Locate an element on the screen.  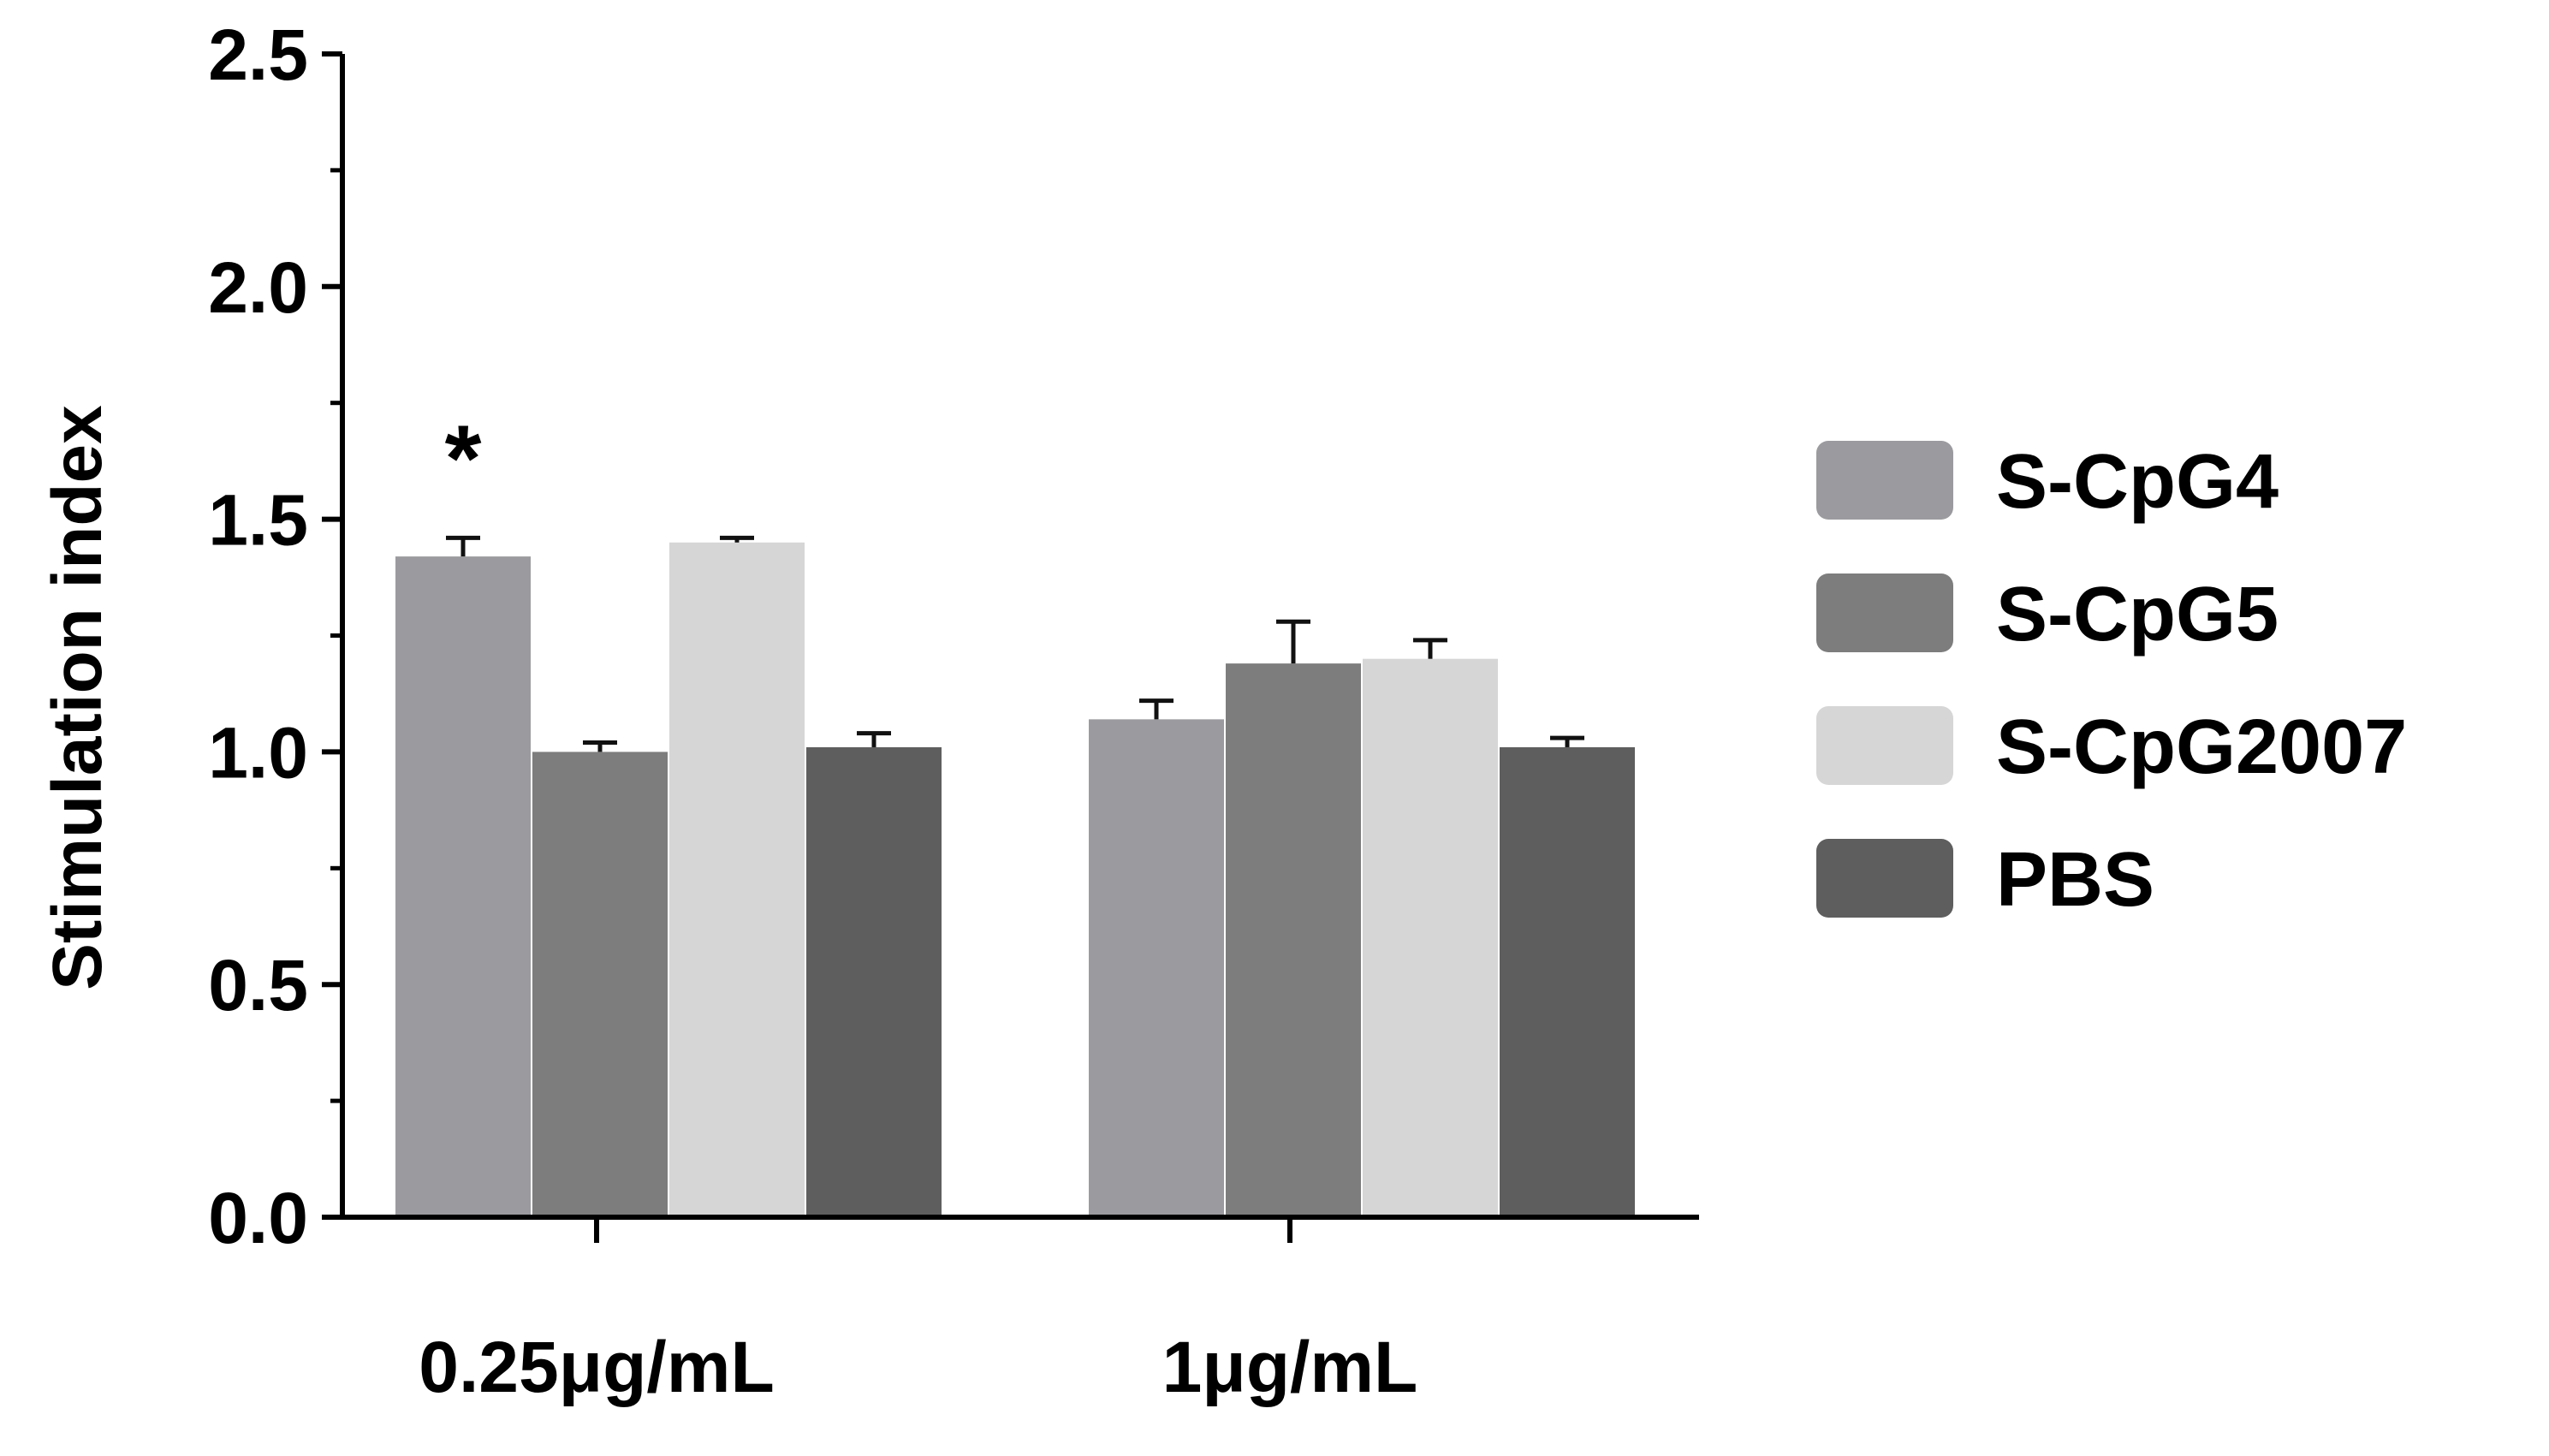
legend-item-pbs: PBS is located at coordinates (1985, 880).